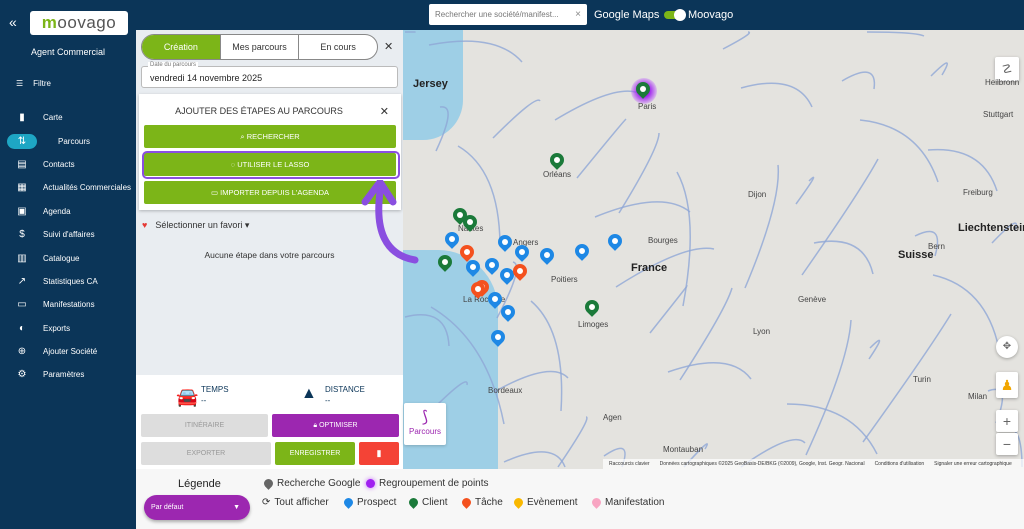 The width and height of the screenshot is (1024, 529). Describe the element at coordinates (389, 47) in the screenshot. I see `close-panel-icon: ✕` at that location.